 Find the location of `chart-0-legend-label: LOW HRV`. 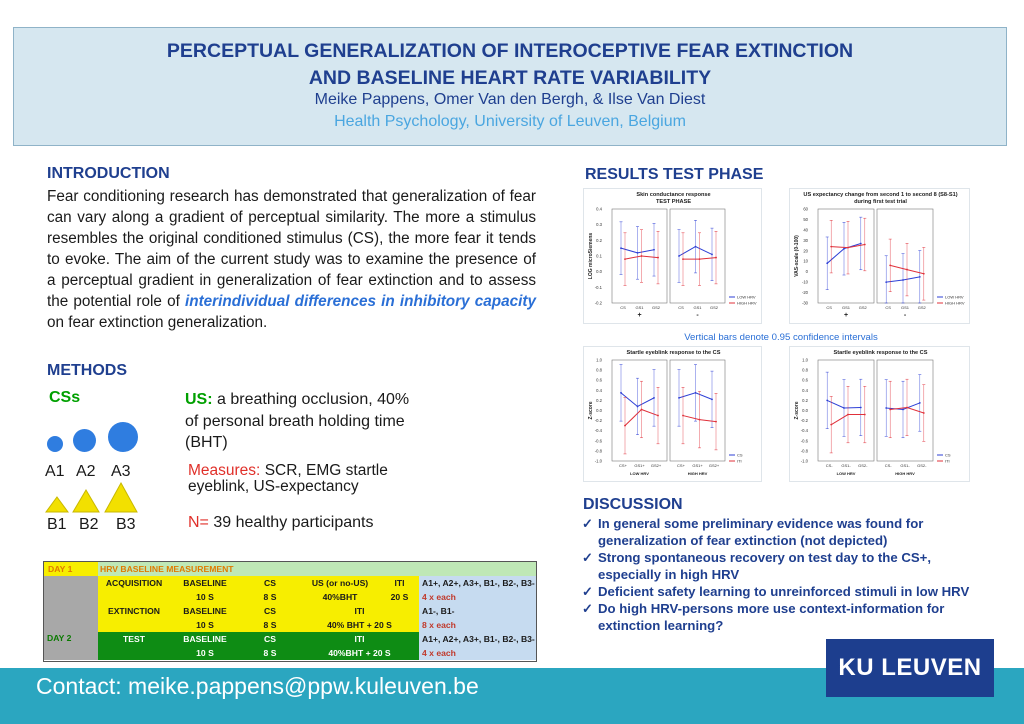

chart-0-legend-label: LOW HRV is located at coordinates (746, 297).